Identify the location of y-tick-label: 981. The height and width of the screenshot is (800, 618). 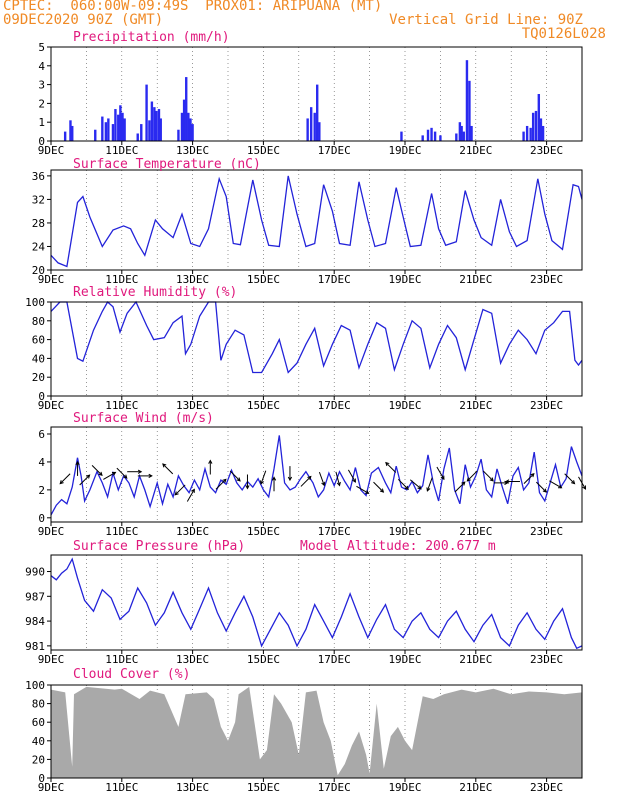
(35, 646).